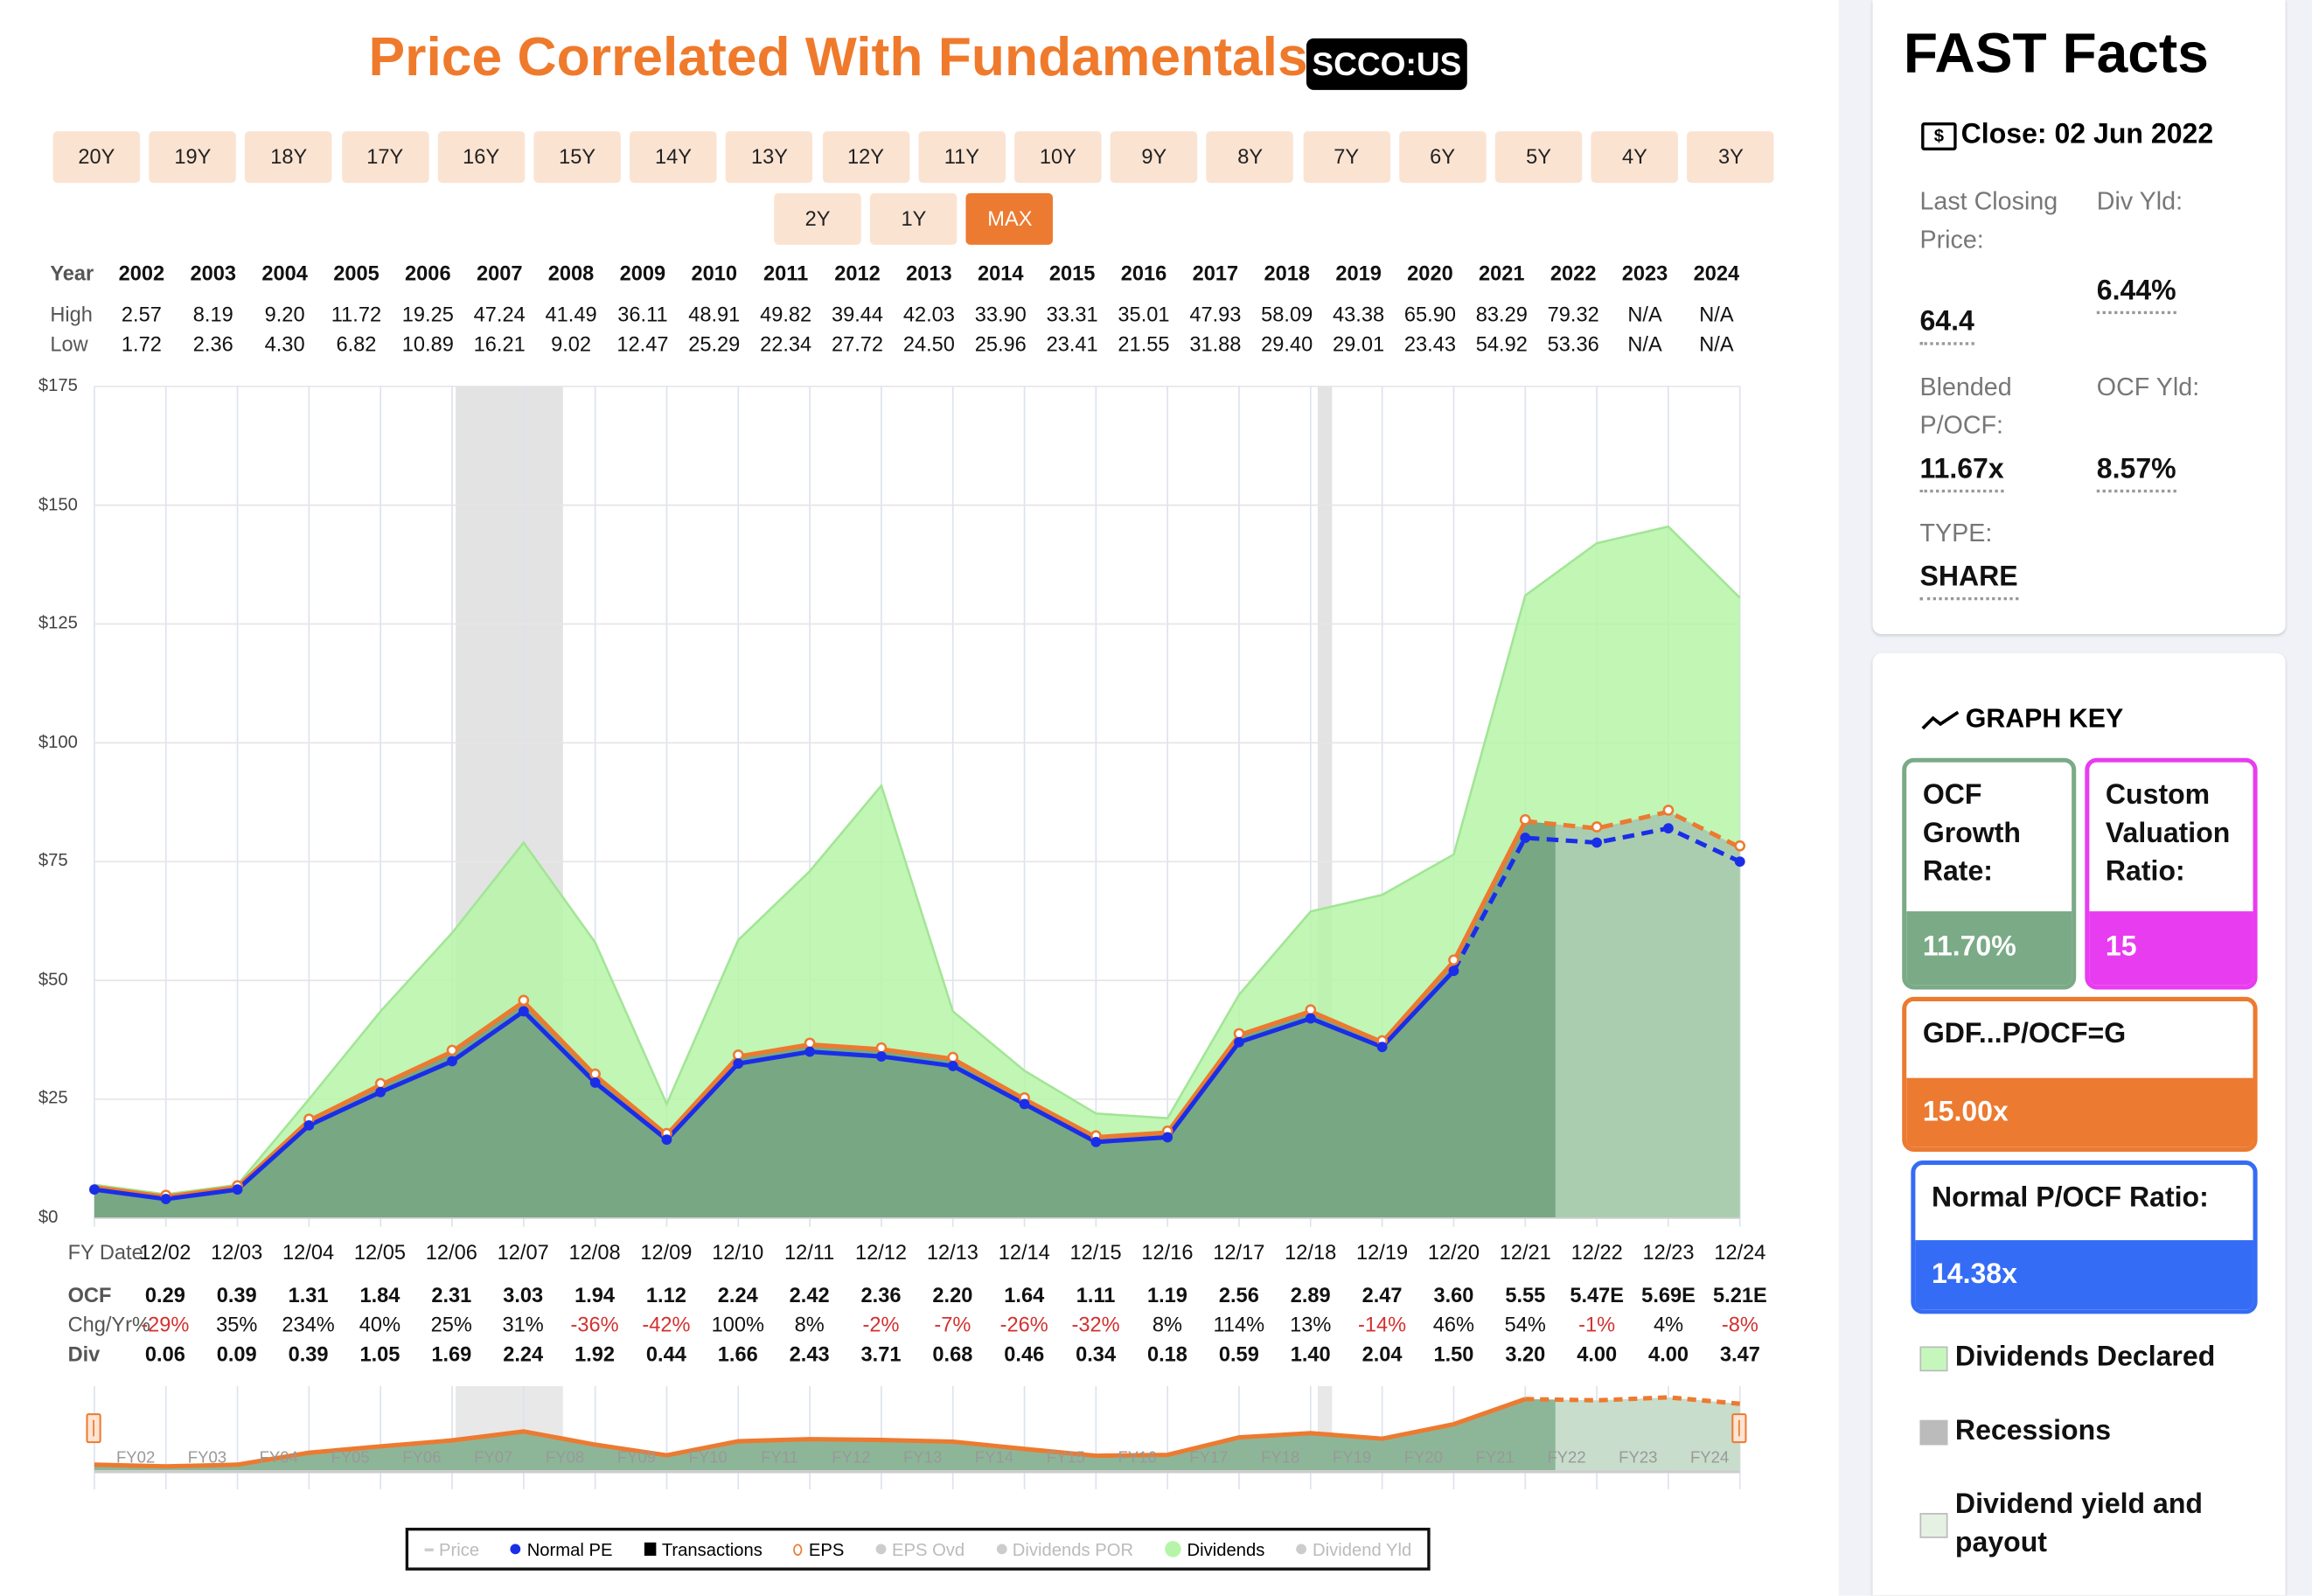 This screenshot has width=2312, height=1596. What do you see at coordinates (309, 1324) in the screenshot?
I see `fund-cell-chg: 234%` at bounding box center [309, 1324].